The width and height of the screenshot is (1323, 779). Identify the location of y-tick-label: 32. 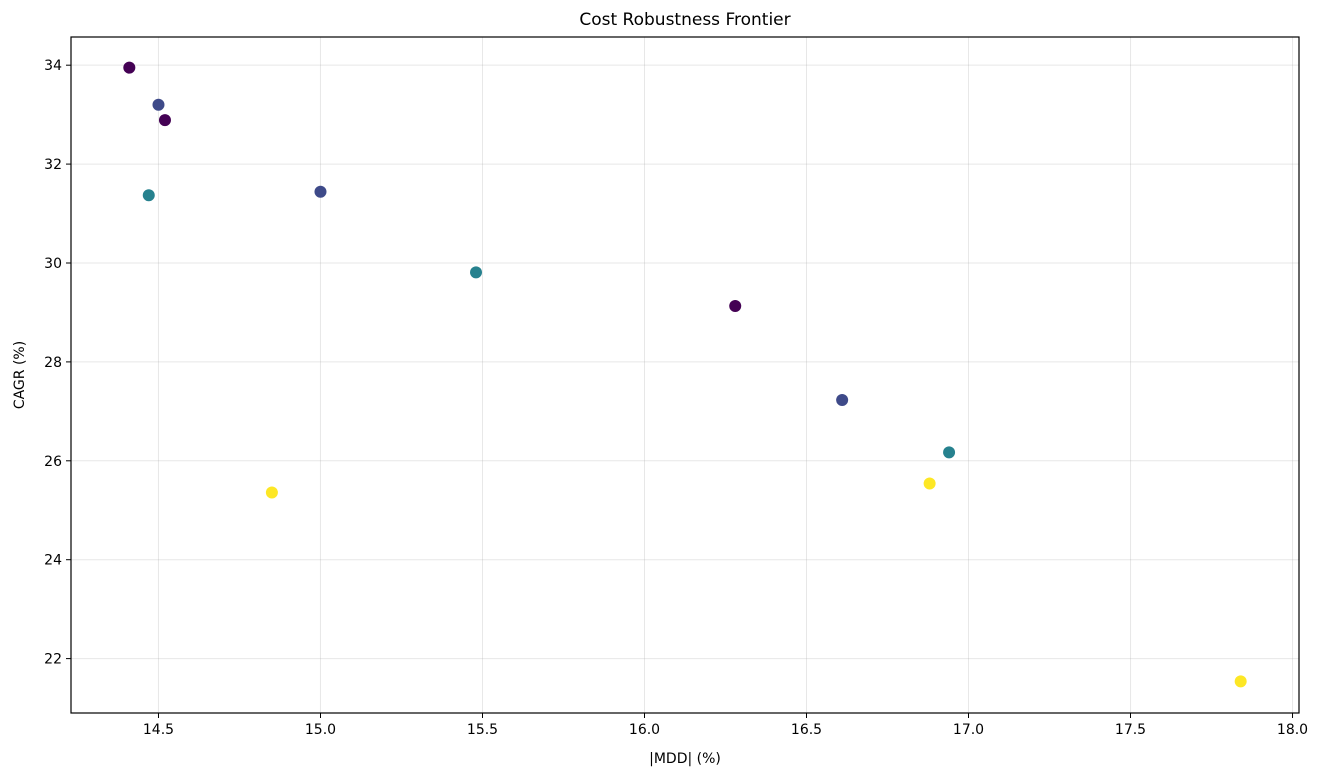
(53, 165).